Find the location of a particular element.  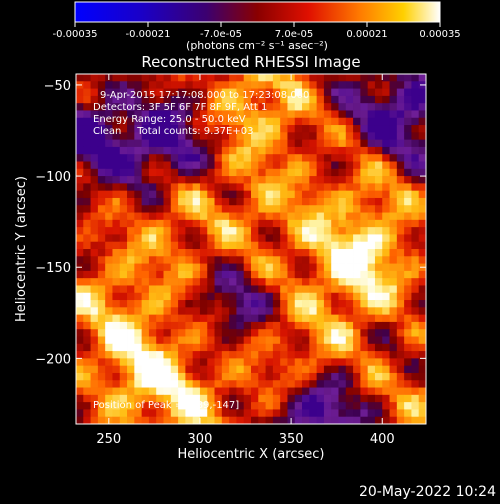

annotation-peak-position: Position of Peak = [389,-147] is located at coordinates (166, 405).